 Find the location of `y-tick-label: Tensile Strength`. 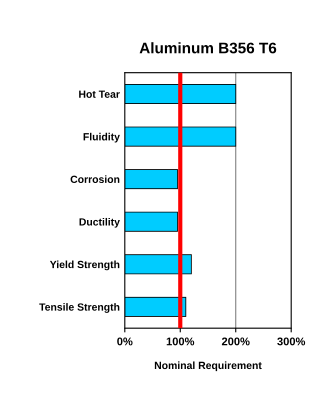

y-tick-label: Tensile Strength is located at coordinates (79, 308).